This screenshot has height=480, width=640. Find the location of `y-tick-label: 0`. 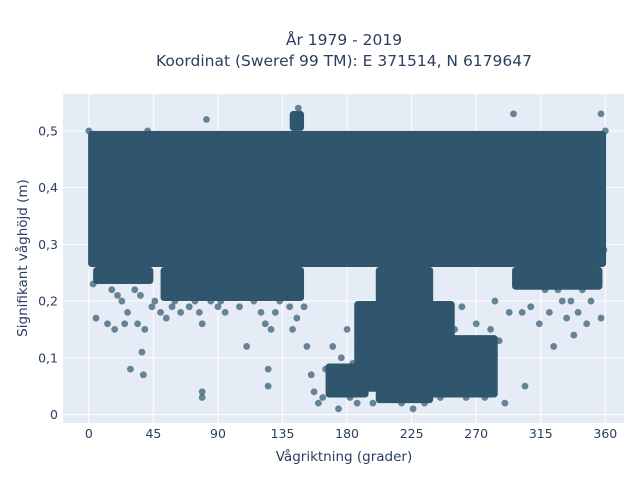

y-tick-label: 0 is located at coordinates (54, 414).